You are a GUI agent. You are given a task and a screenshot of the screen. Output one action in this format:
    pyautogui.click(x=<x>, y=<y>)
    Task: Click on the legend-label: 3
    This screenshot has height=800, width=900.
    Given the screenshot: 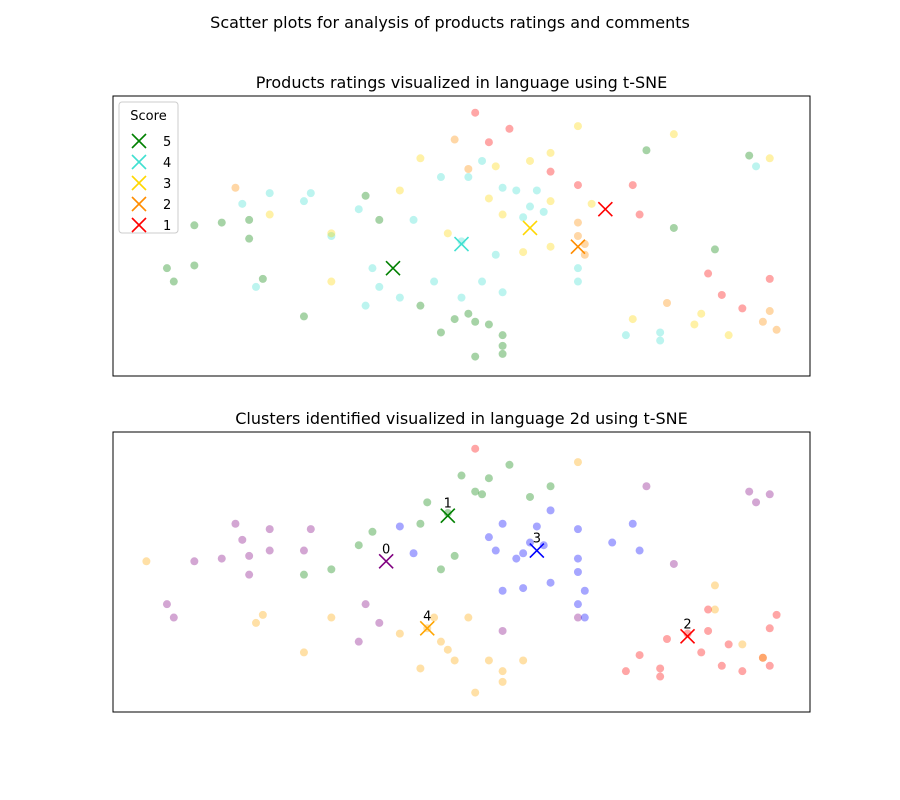 What is the action you would take?
    pyautogui.click(x=167, y=184)
    